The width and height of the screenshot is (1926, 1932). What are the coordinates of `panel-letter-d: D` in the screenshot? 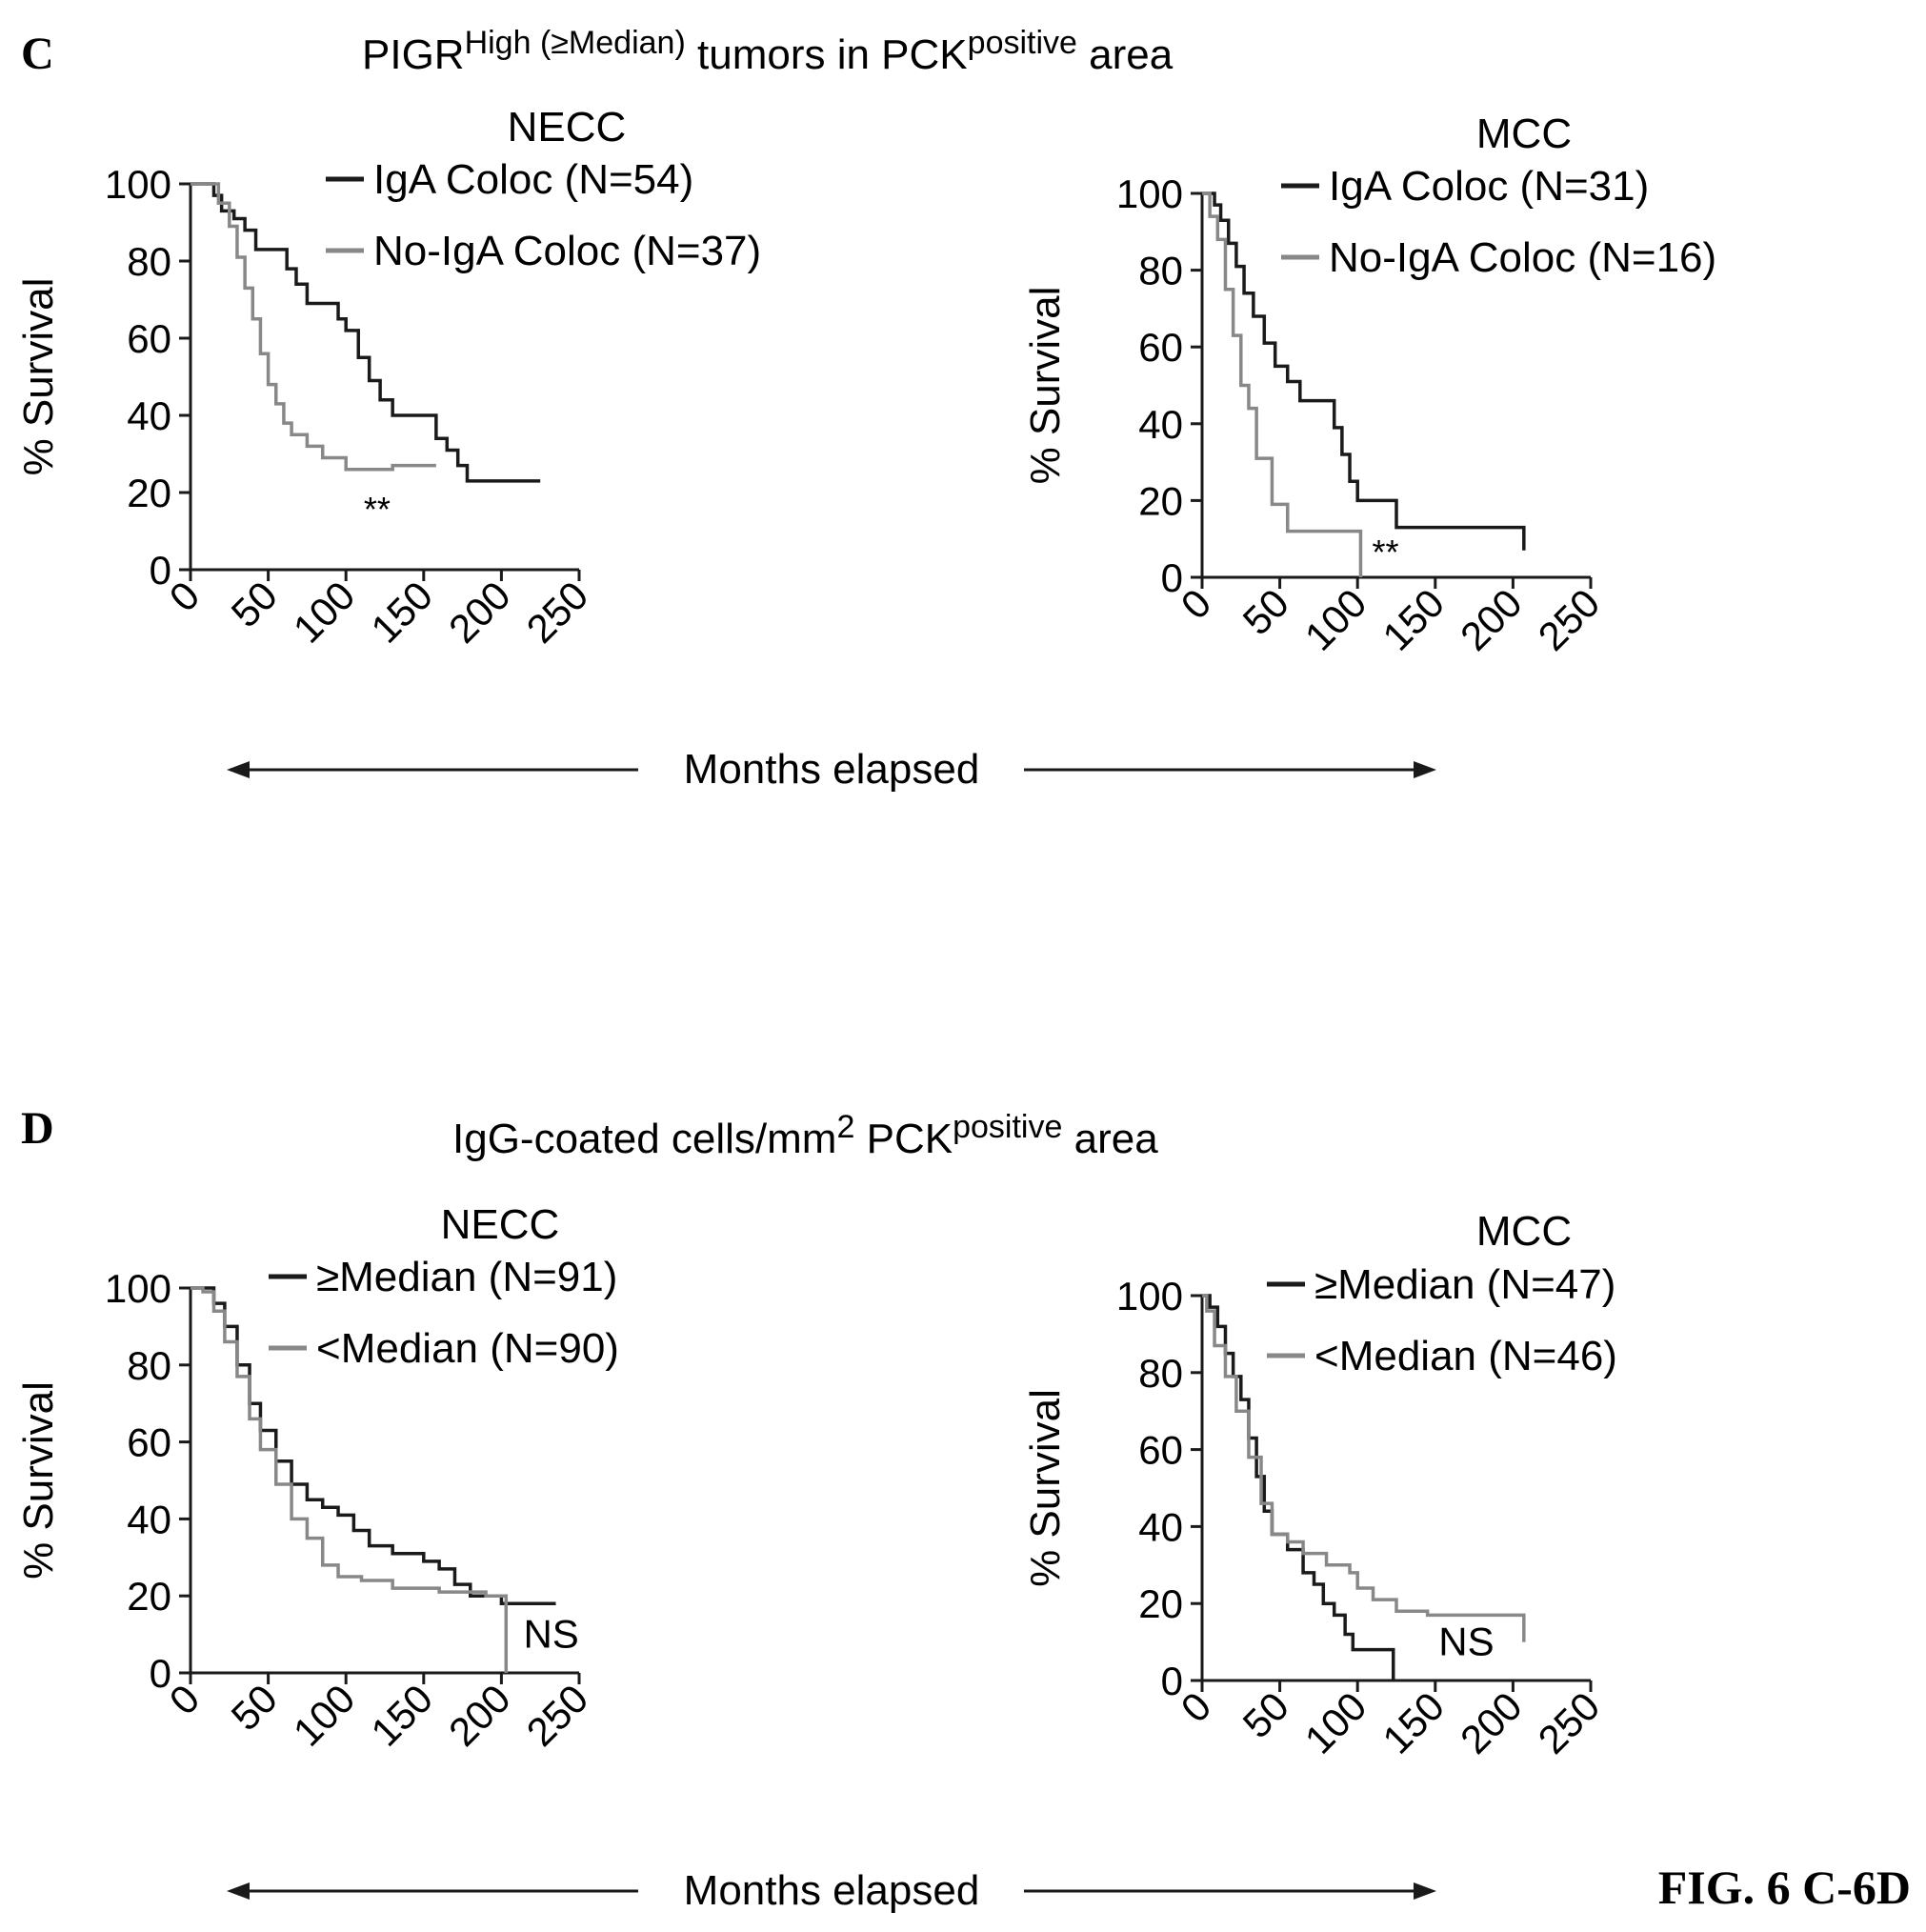 It's located at (37, 1129).